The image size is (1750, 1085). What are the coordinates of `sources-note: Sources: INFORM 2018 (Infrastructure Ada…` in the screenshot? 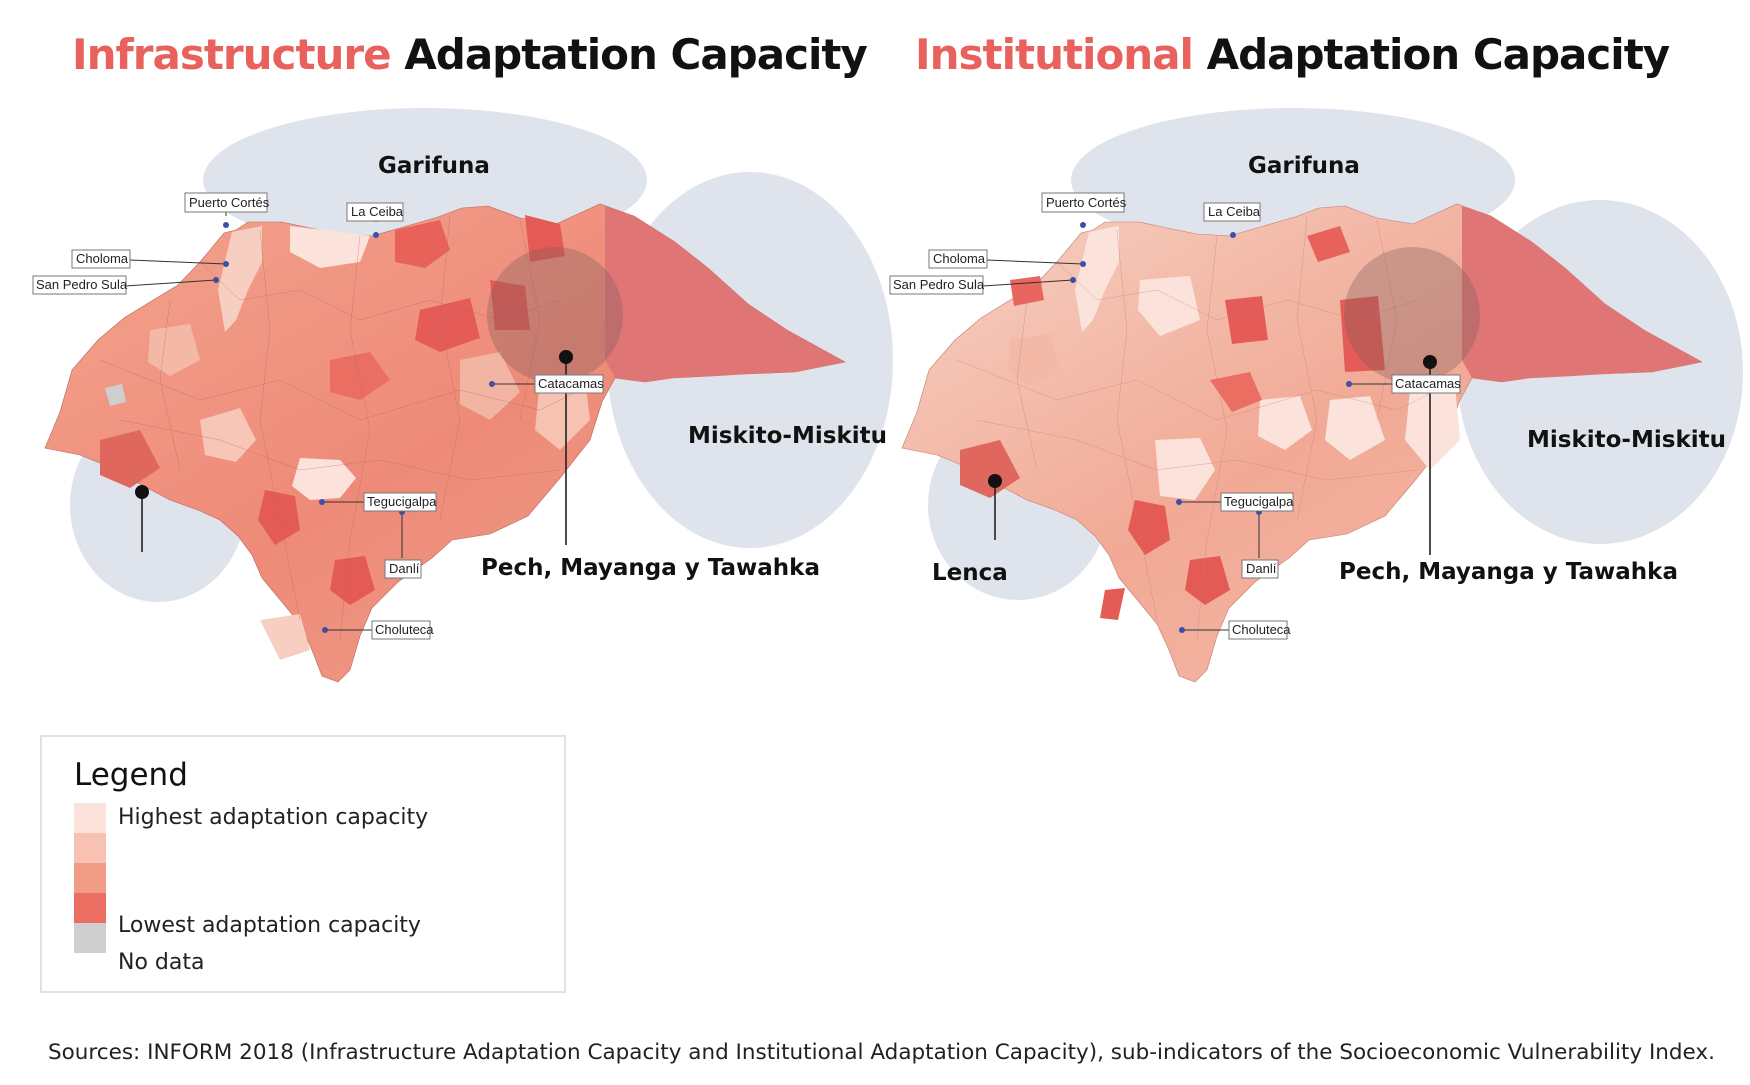 It's located at (881, 1052).